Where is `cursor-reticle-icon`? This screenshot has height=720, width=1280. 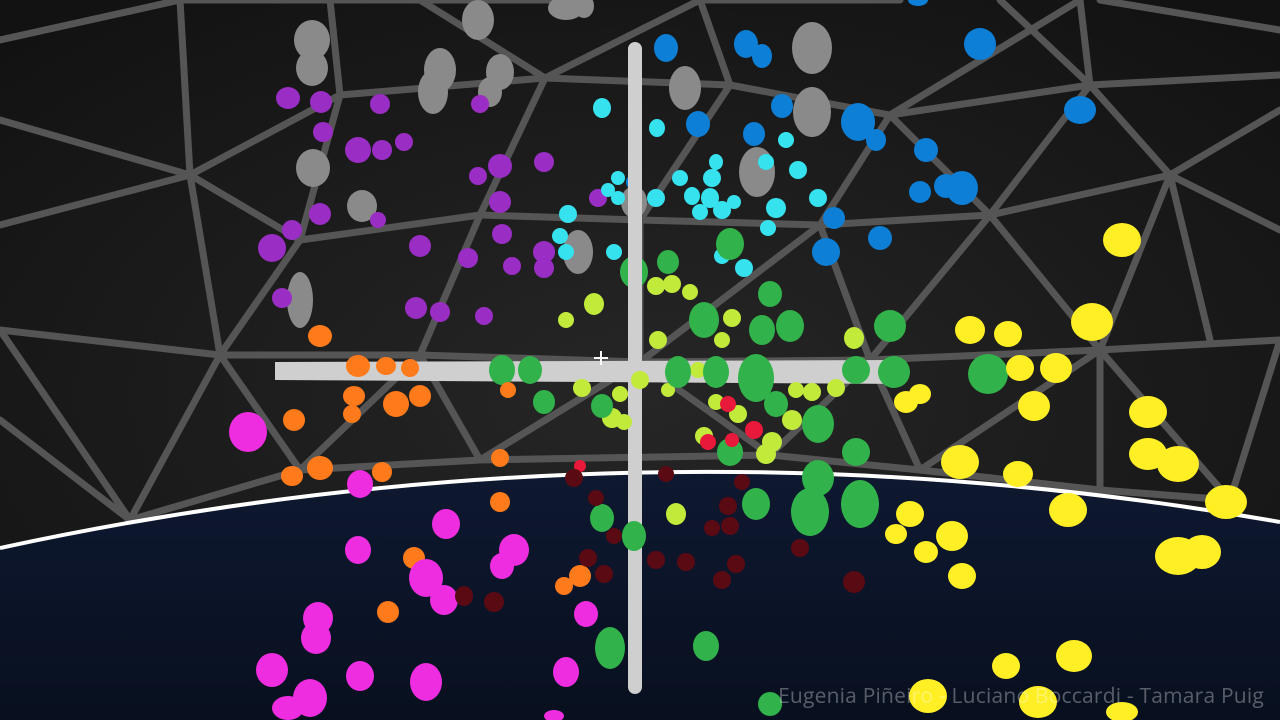
cursor-reticle-icon is located at coordinates (601, 358).